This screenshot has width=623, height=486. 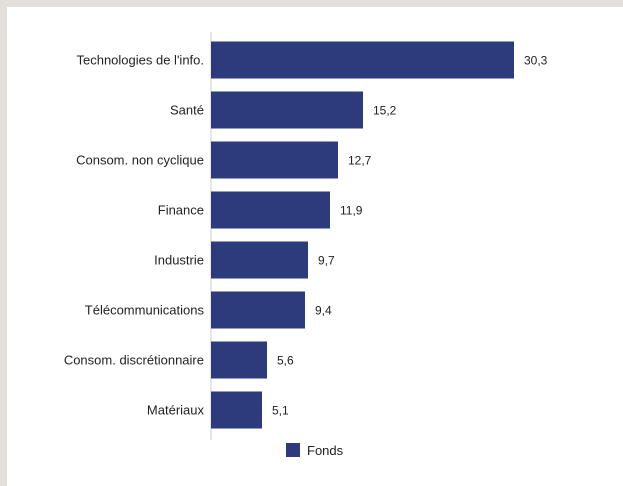 What do you see at coordinates (351, 211) in the screenshot?
I see `value-label: 11,9` at bounding box center [351, 211].